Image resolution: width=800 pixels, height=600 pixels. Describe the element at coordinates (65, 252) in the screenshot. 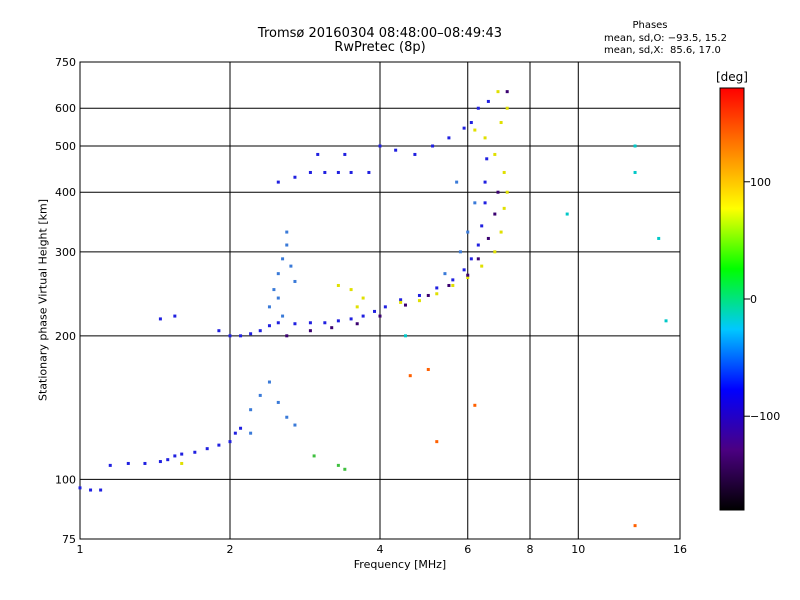

I see `y-tick-label: 300` at that location.